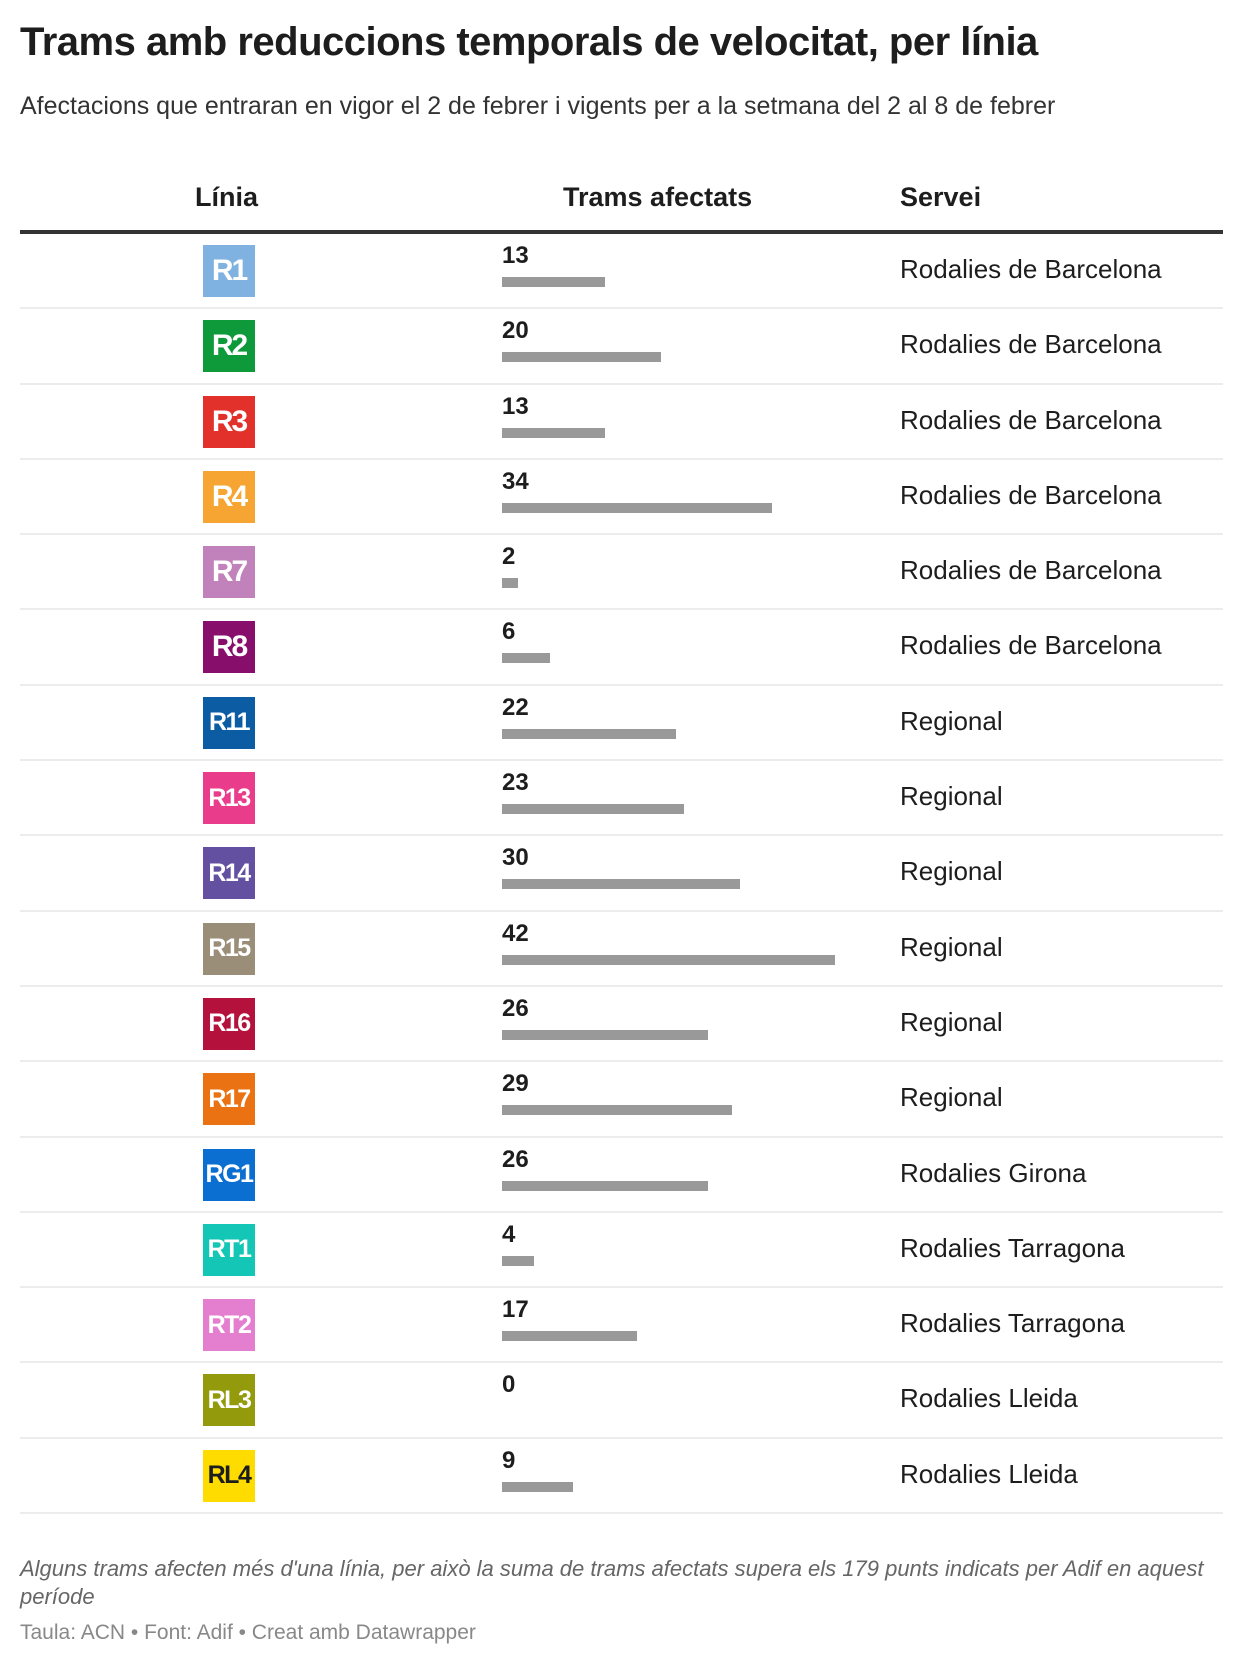 The width and height of the screenshot is (1240, 1664). What do you see at coordinates (621, 1251) in the screenshot?
I see `table-row: RT1 4 Rodalies Tarragona` at bounding box center [621, 1251].